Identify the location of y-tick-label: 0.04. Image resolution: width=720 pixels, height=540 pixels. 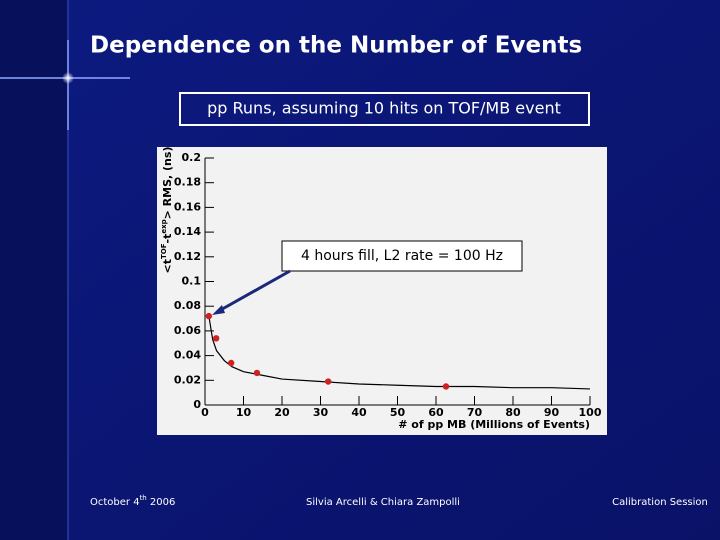
(187, 355).